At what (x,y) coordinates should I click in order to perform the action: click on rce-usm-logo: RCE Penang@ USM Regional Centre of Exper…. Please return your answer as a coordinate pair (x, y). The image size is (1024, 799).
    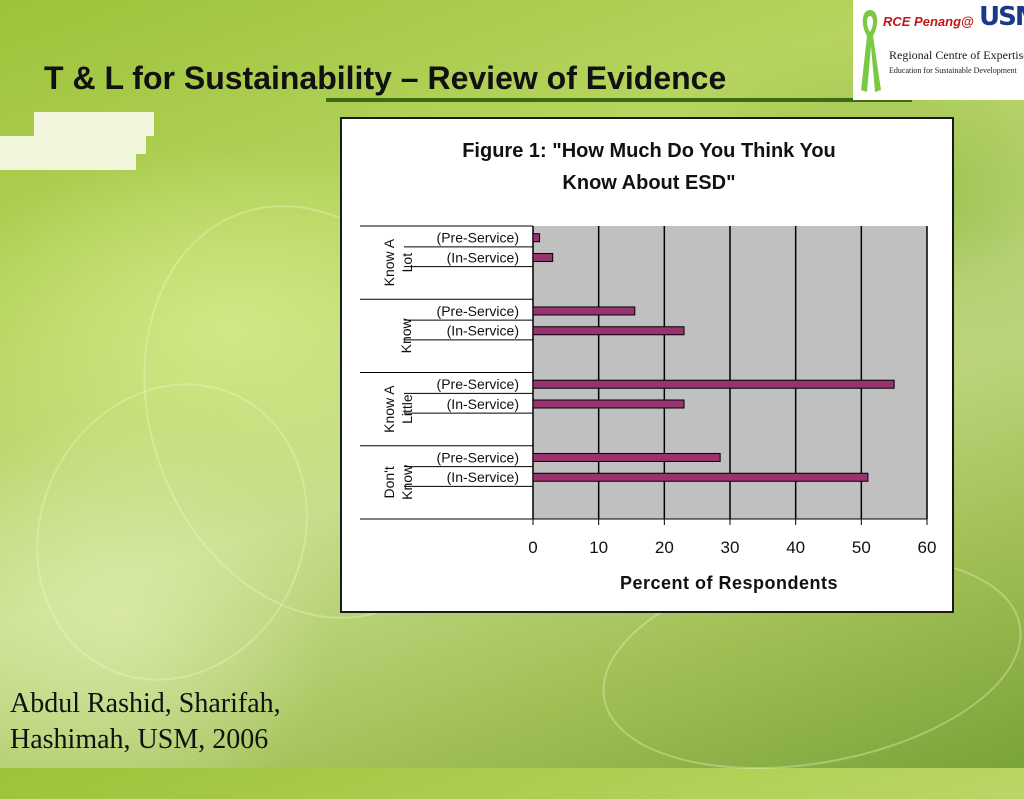
    Looking at the image, I should click on (938, 50).